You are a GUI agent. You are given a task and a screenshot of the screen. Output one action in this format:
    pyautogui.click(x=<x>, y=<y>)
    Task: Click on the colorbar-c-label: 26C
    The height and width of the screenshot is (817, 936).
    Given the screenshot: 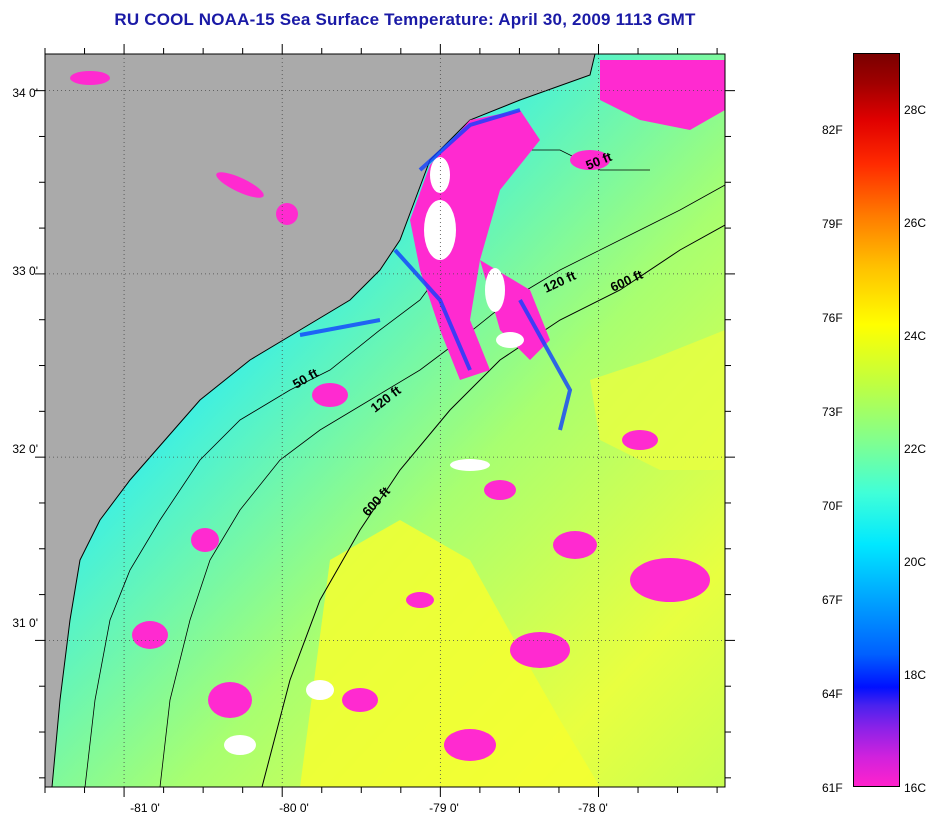 What is the action you would take?
    pyautogui.click(x=915, y=223)
    